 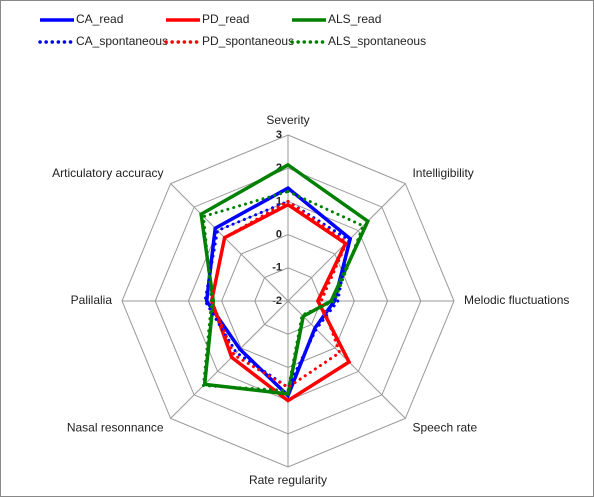 I want to click on r-tick-label: -1, so click(x=277, y=268).